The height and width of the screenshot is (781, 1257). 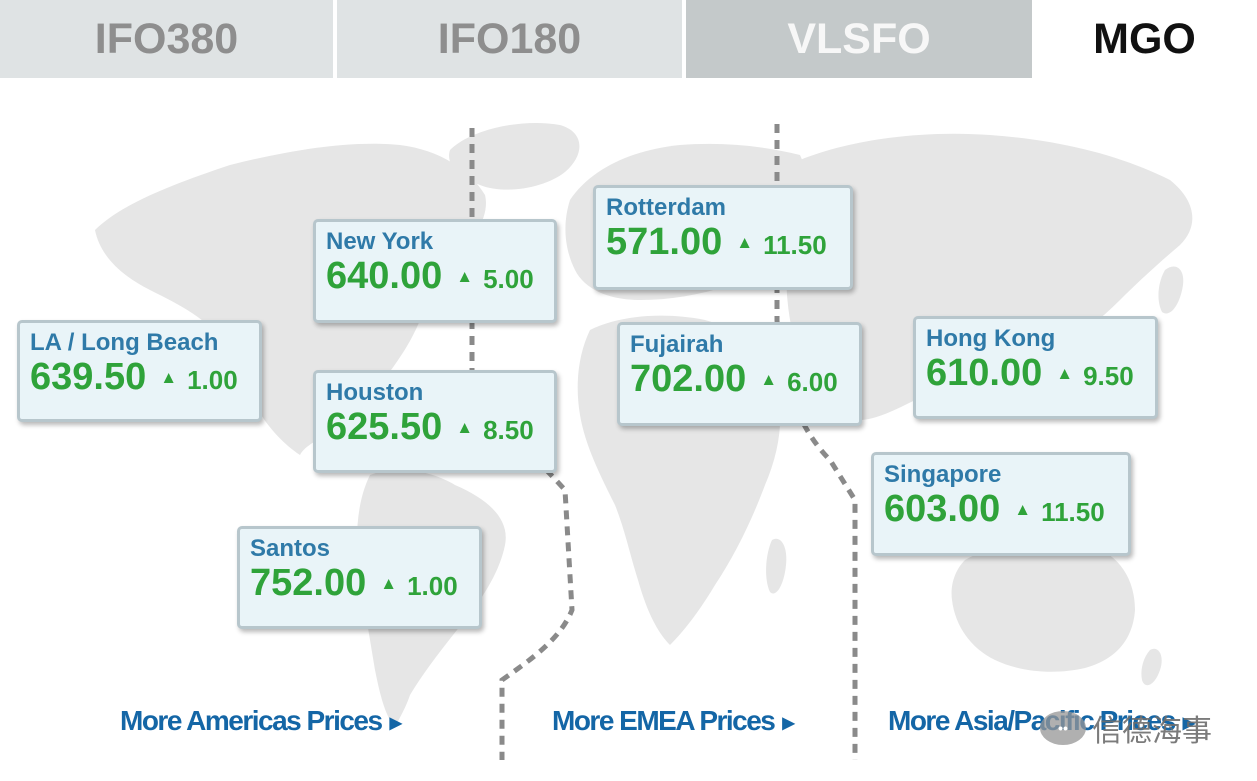 I want to click on price-change: 6.00, so click(x=812, y=382).